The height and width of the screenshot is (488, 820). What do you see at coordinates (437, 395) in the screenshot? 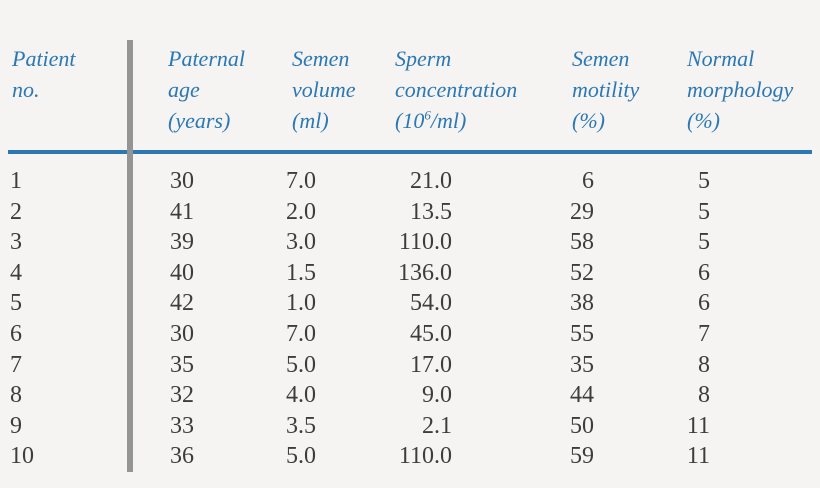
I see `cell-sperm-concentration: 9.0` at bounding box center [437, 395].